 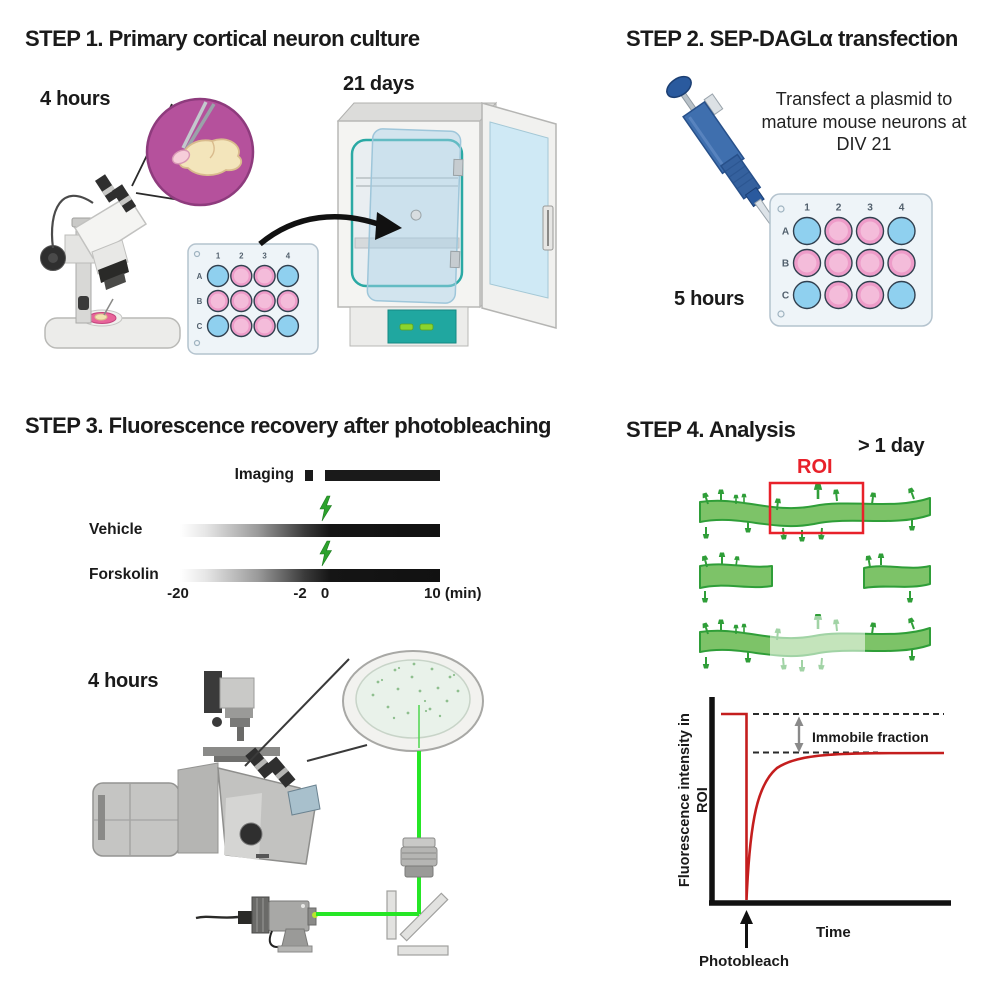 What do you see at coordinates (253, 299) in the screenshot?
I see `well-plate-1: 1 2 3 4 A B C` at bounding box center [253, 299].